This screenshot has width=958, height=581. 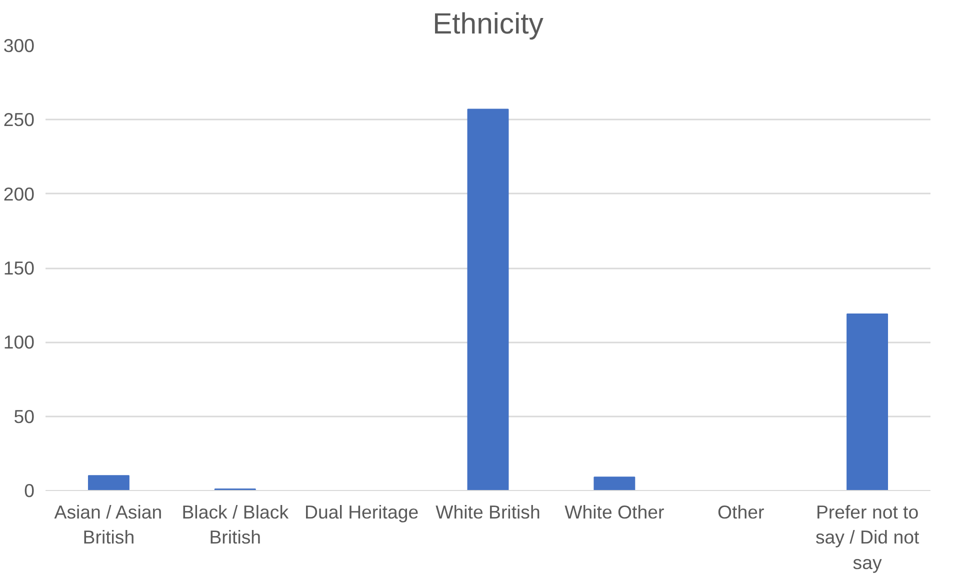 What do you see at coordinates (236, 525) in the screenshot?
I see `x-tick-label: Black / Black British` at bounding box center [236, 525].